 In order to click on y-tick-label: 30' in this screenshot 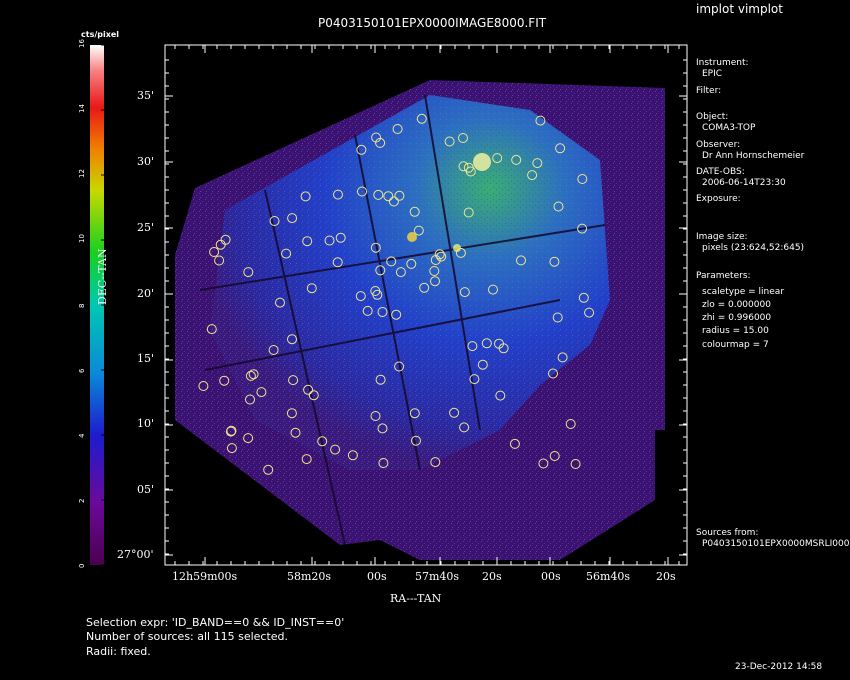, I will do `click(146, 161)`.